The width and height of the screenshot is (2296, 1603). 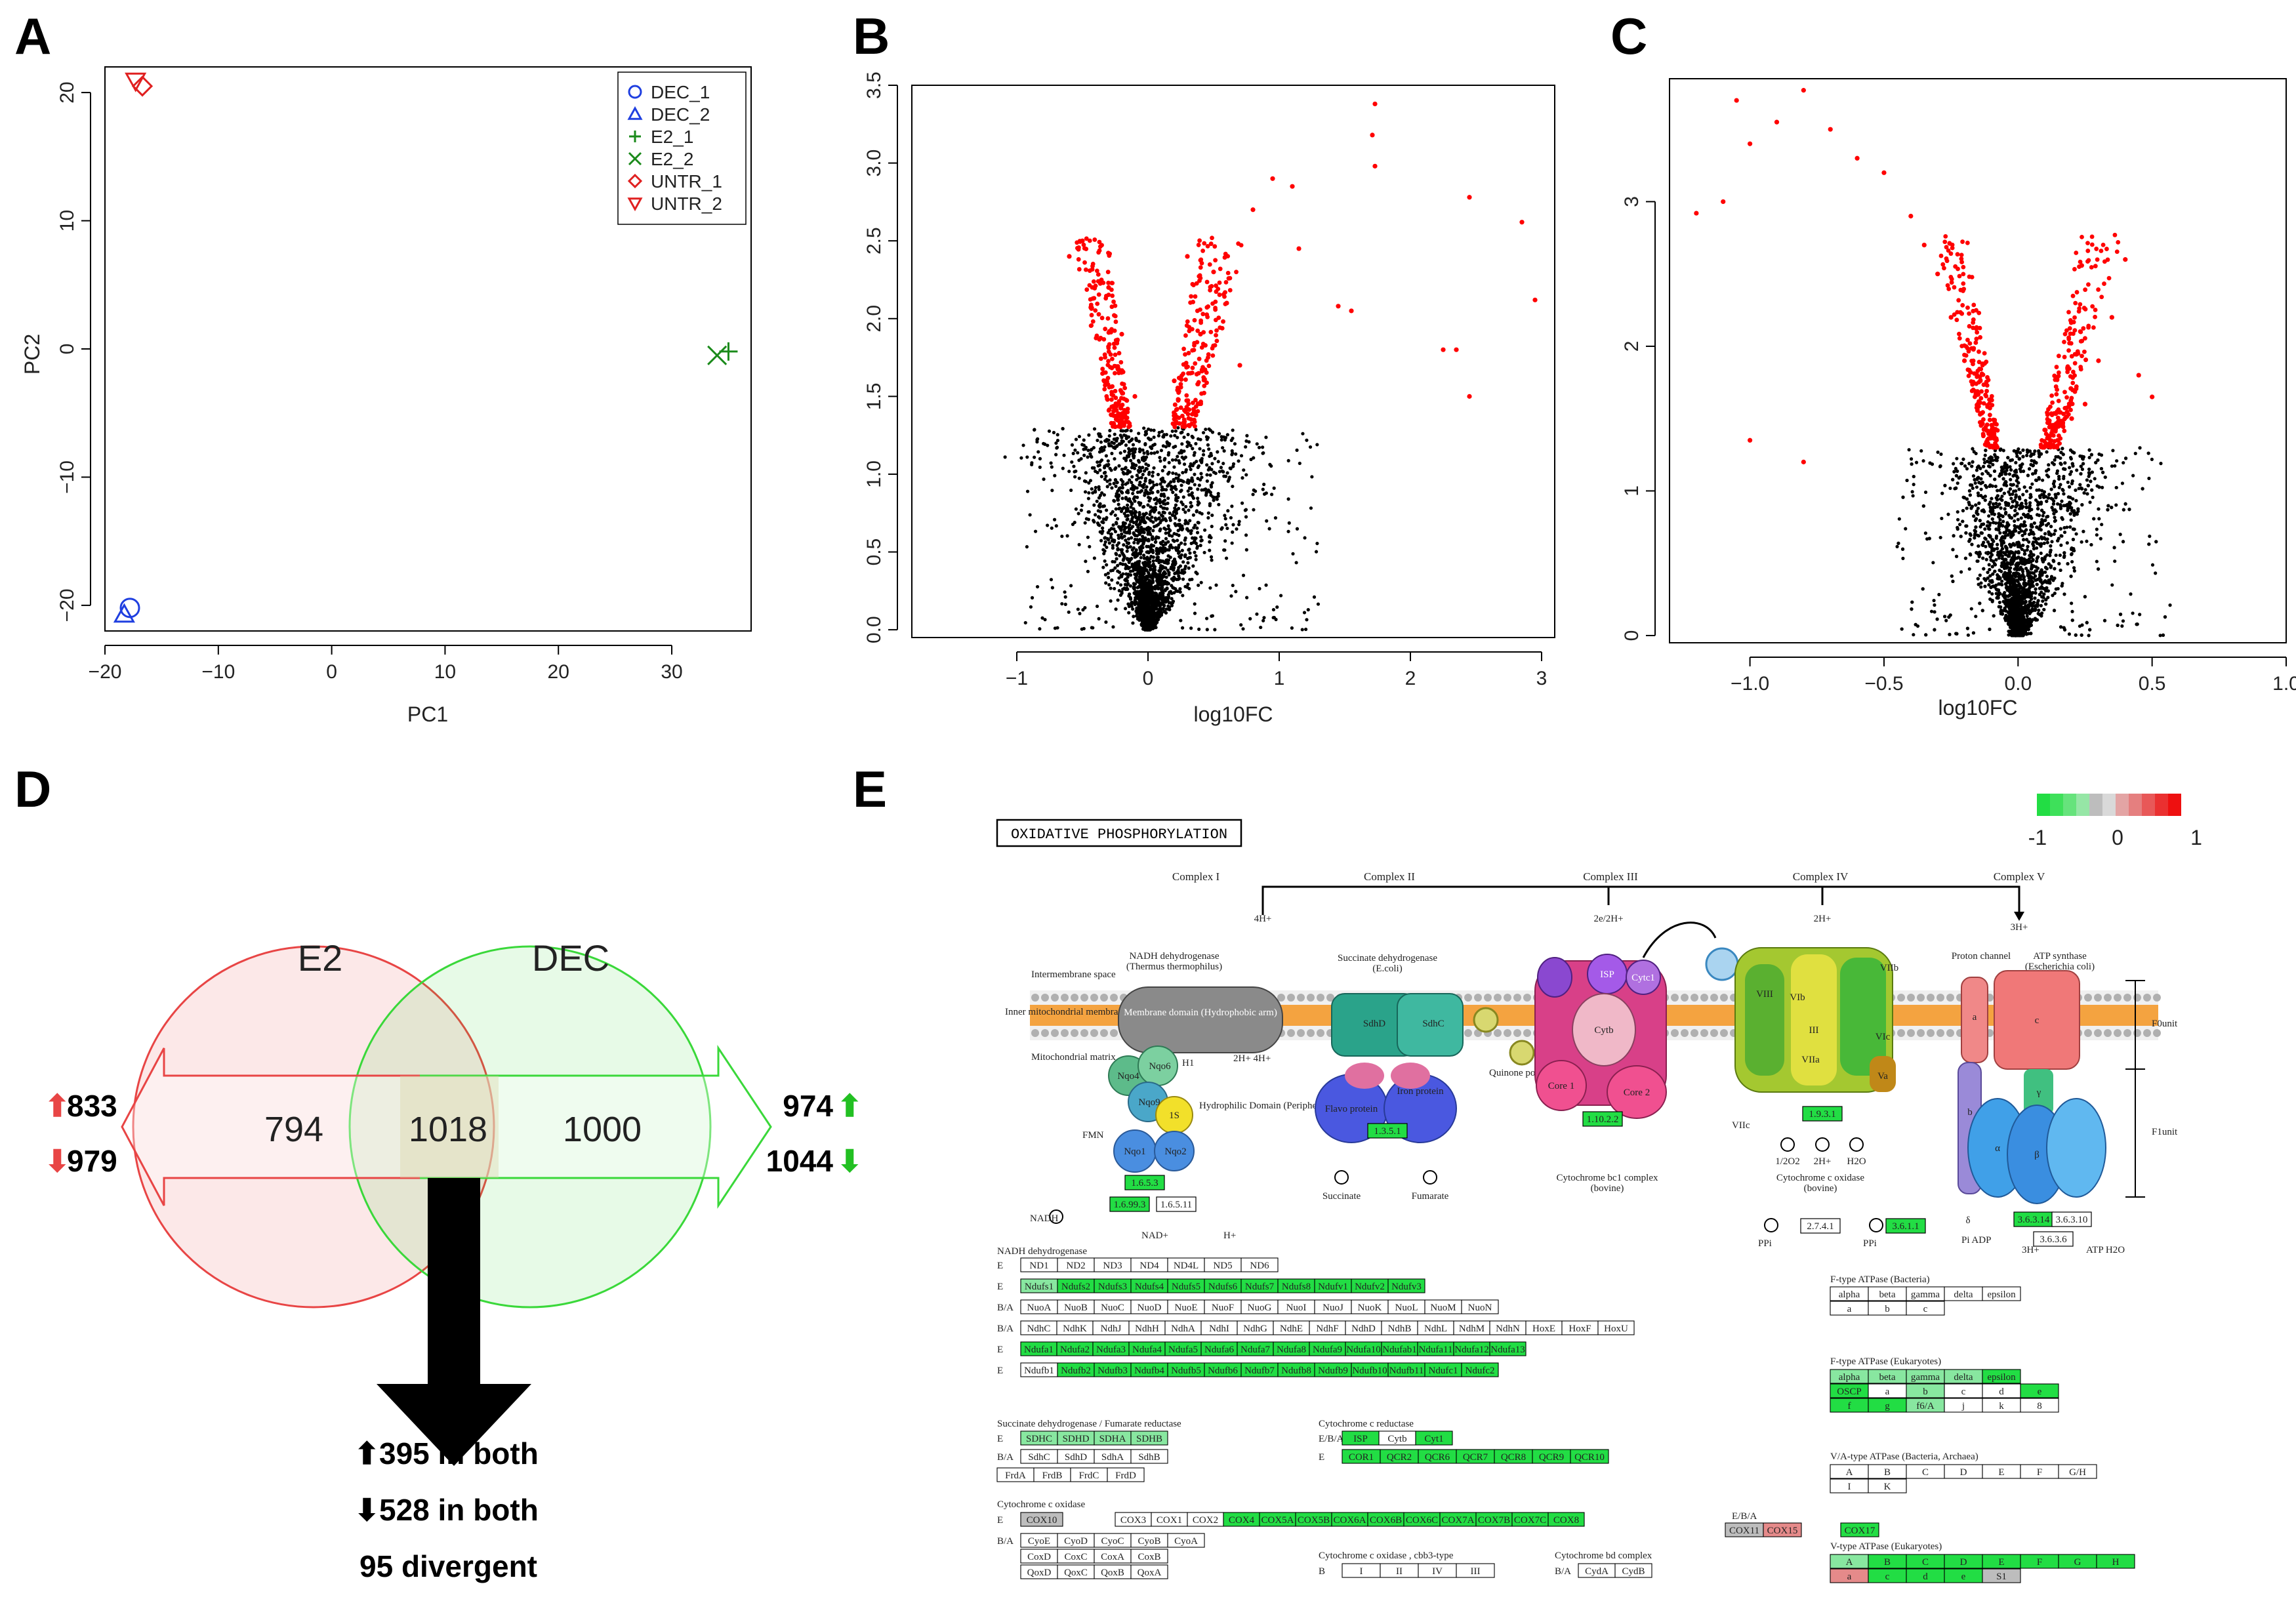 I want to click on pca-ylabel: PC2, so click(x=32, y=354).